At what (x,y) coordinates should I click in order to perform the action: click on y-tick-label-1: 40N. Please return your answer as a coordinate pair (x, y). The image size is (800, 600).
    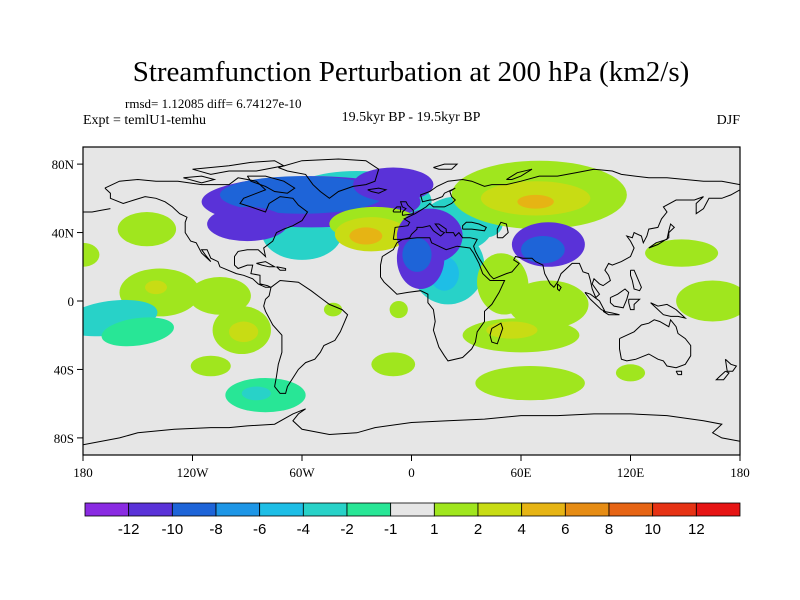
    Looking at the image, I should click on (63, 233).